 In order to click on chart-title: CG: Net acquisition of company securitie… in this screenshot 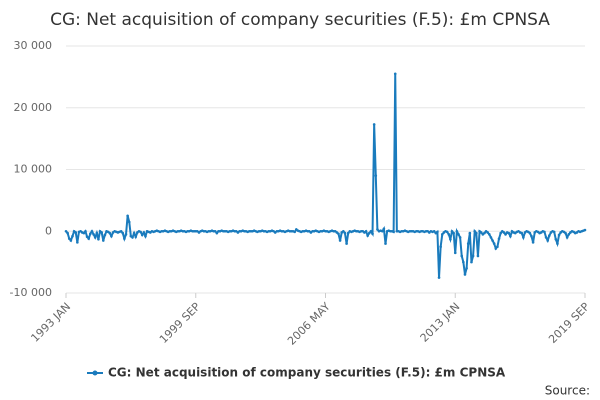, I will do `click(300, 20)`.